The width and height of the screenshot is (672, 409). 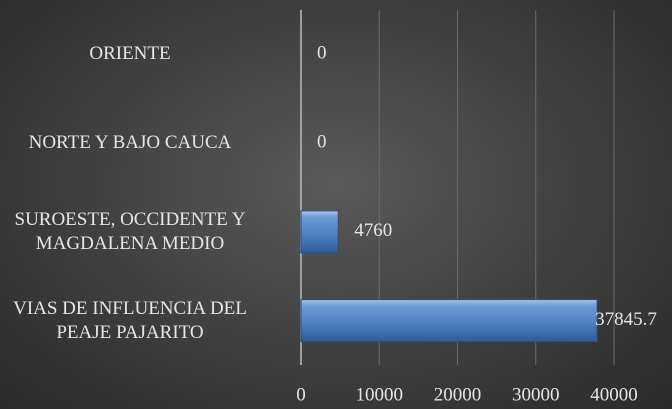 I want to click on x-tick-label: 30000, so click(x=536, y=394).